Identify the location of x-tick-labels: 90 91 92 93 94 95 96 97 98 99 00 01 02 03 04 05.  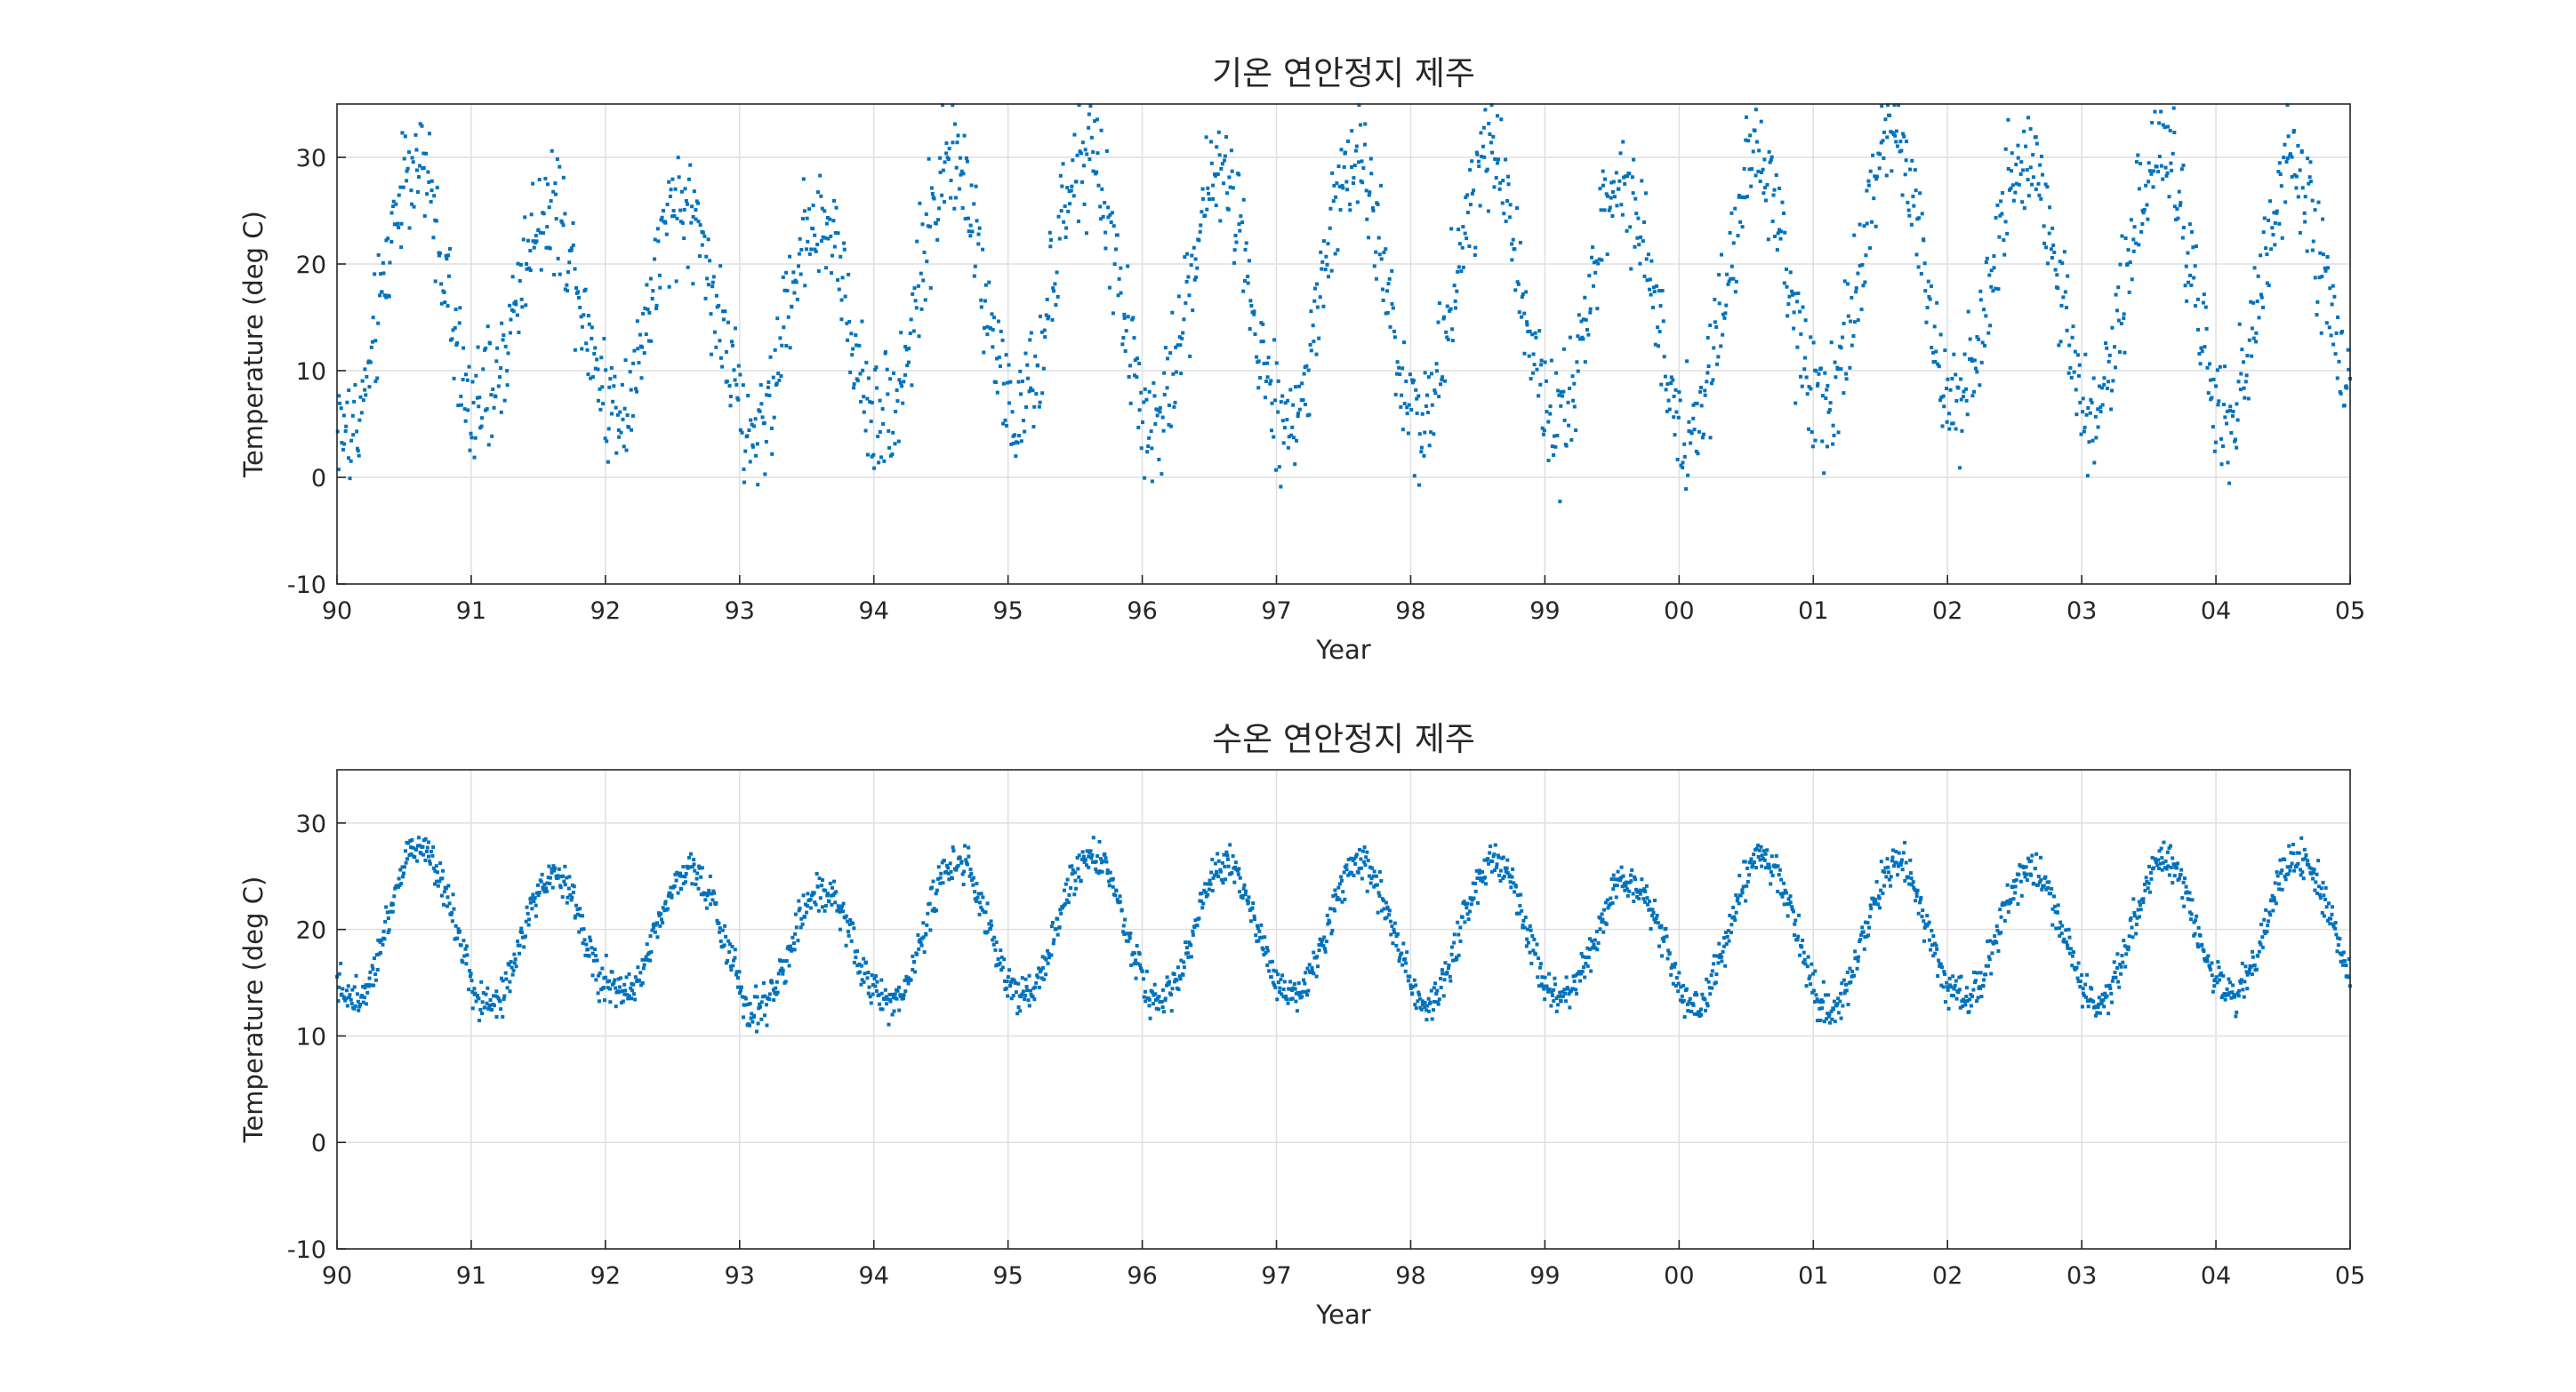
(1343, 611).